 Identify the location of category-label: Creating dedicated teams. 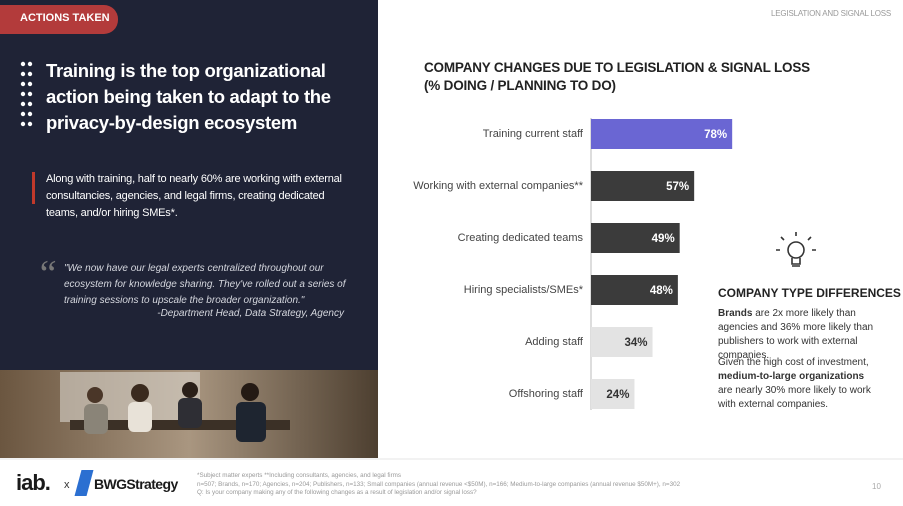
(521, 238).